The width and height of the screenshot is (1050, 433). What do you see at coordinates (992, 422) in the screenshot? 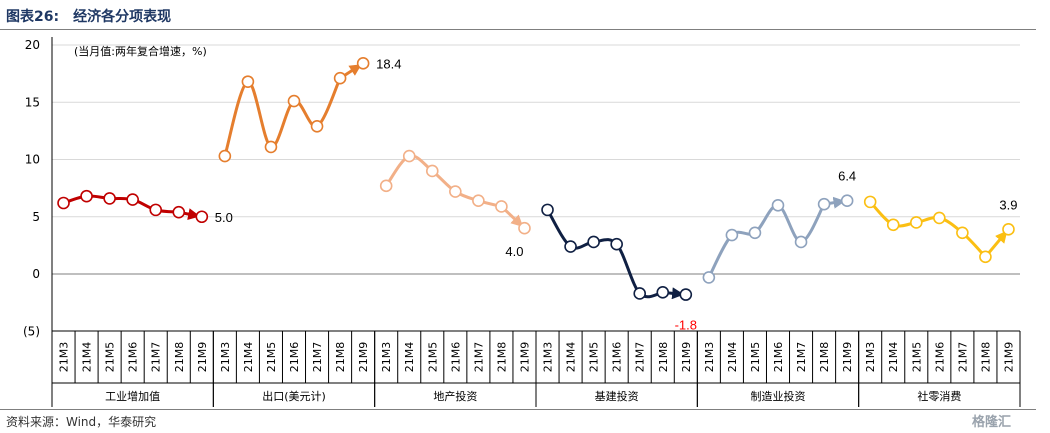
I see `watermark-logo: 格隆汇` at bounding box center [992, 422].